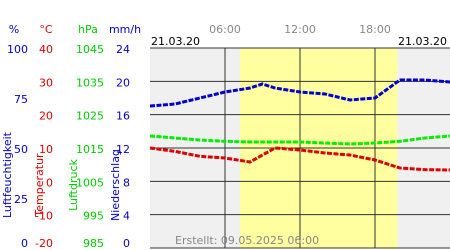 This screenshot has width=450, height=250. What do you see at coordinates (90, 49) in the screenshot?
I see `y-tick-label: 1045` at bounding box center [90, 49].